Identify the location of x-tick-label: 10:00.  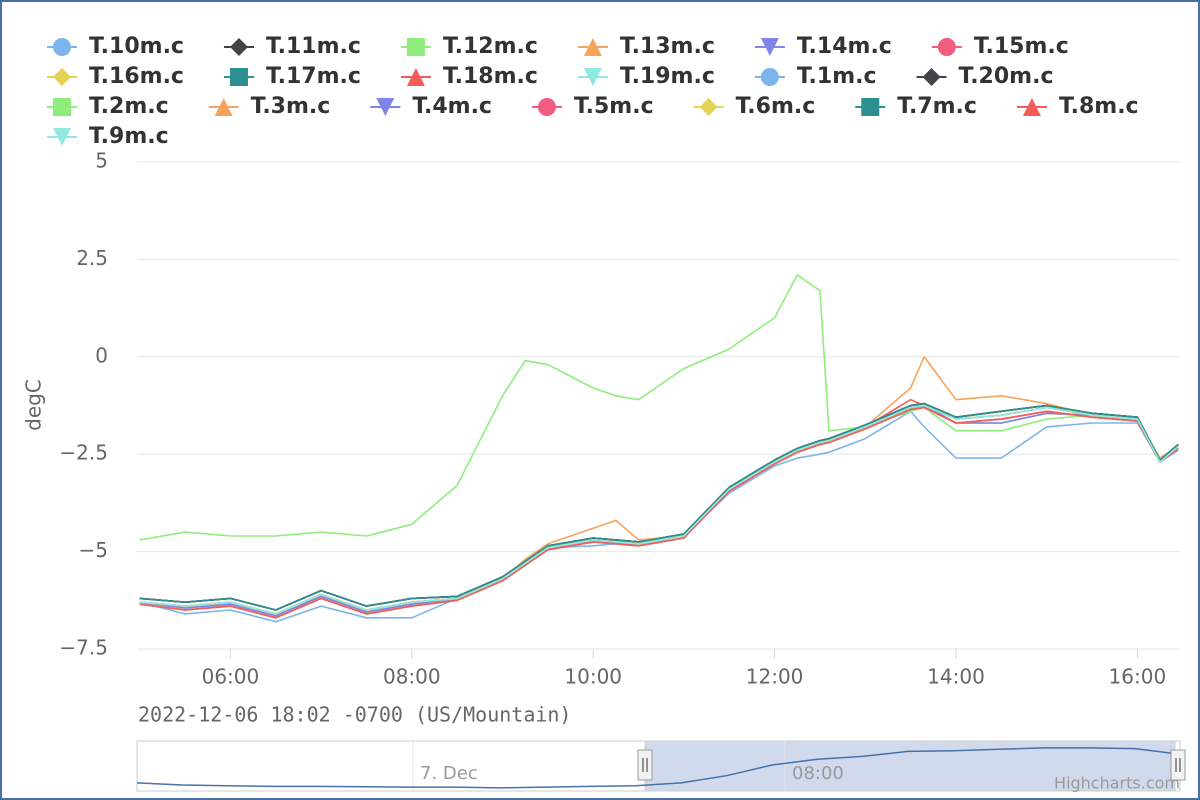
(593, 677).